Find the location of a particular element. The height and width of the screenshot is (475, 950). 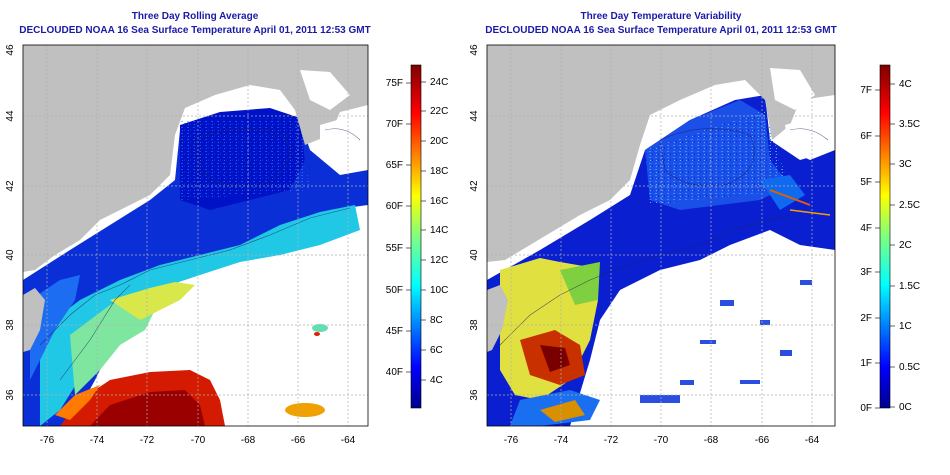

colorbar-label-f: 3F is located at coordinates (866, 272).